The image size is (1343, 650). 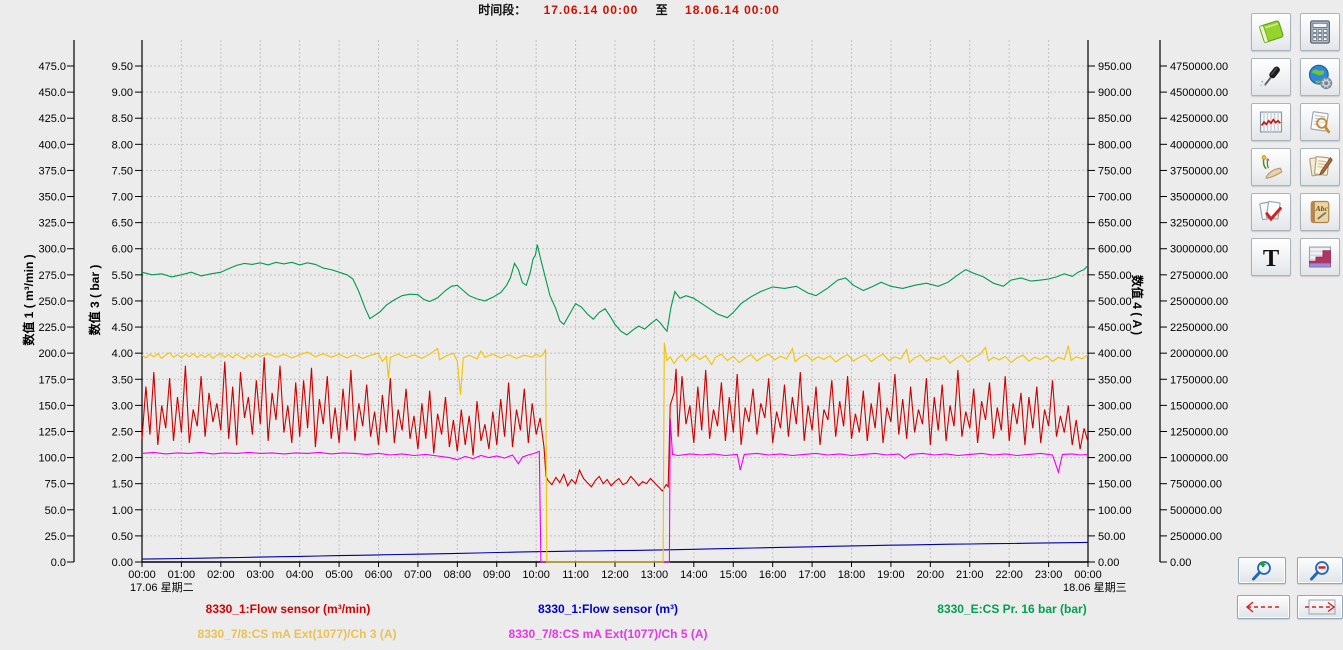 I want to click on svg-text: 6.50, so click(x=122, y=224).